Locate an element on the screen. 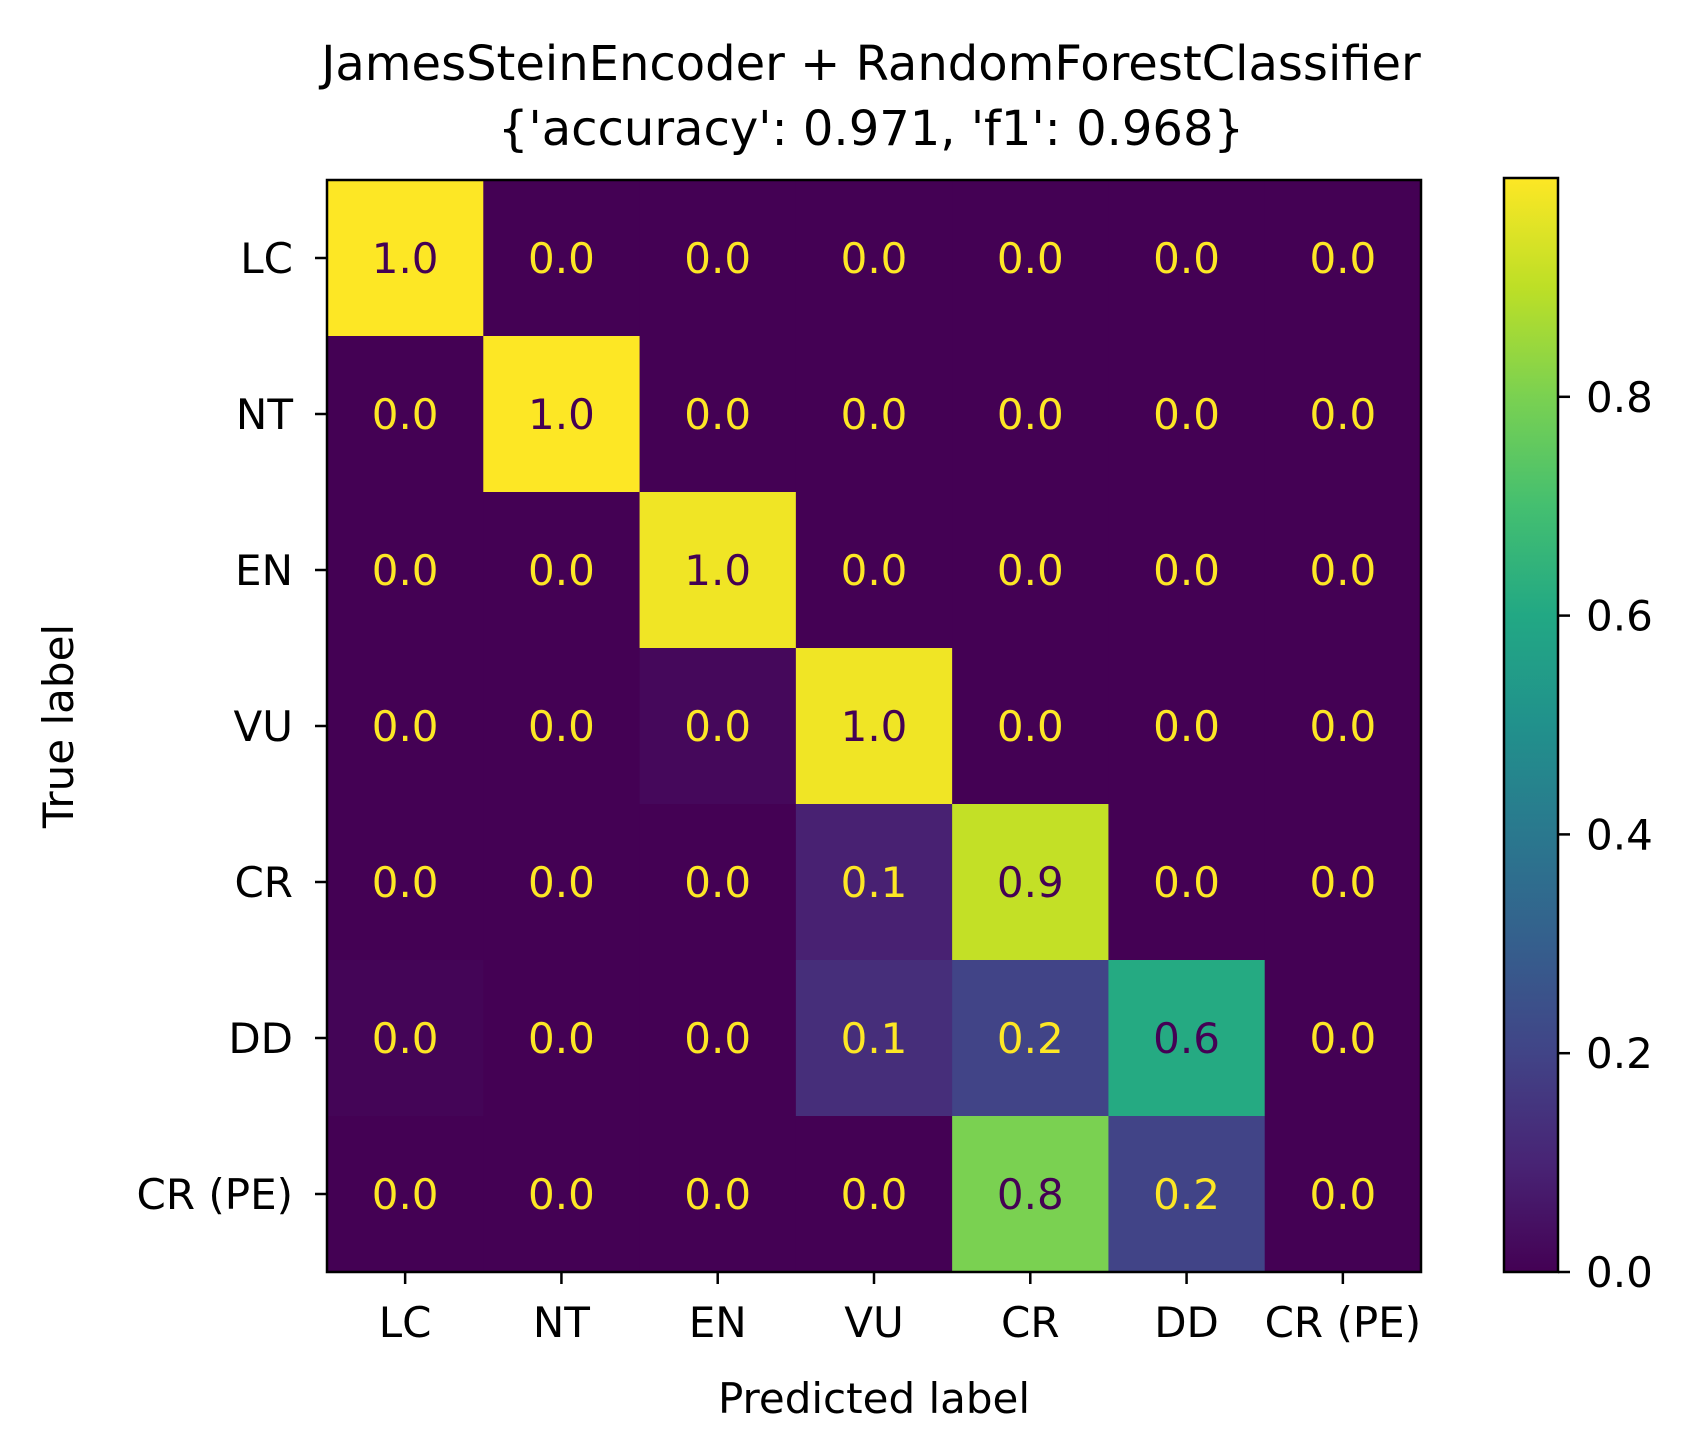  heatmap-cell-r4-c2 is located at coordinates (718, 882).